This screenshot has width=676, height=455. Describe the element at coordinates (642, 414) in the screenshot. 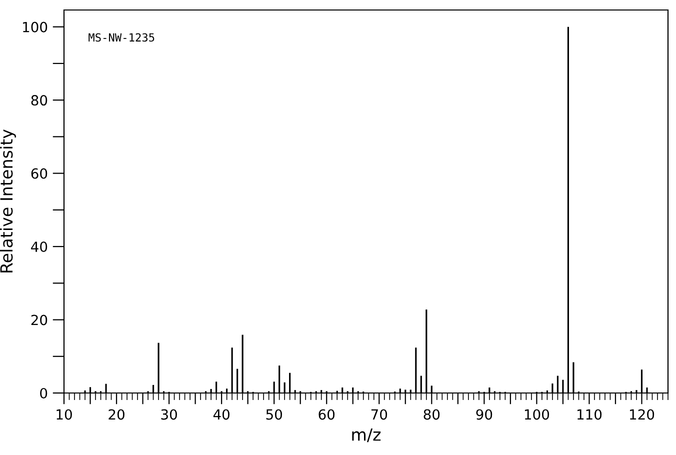

I see `x-tick-label: 120` at that location.